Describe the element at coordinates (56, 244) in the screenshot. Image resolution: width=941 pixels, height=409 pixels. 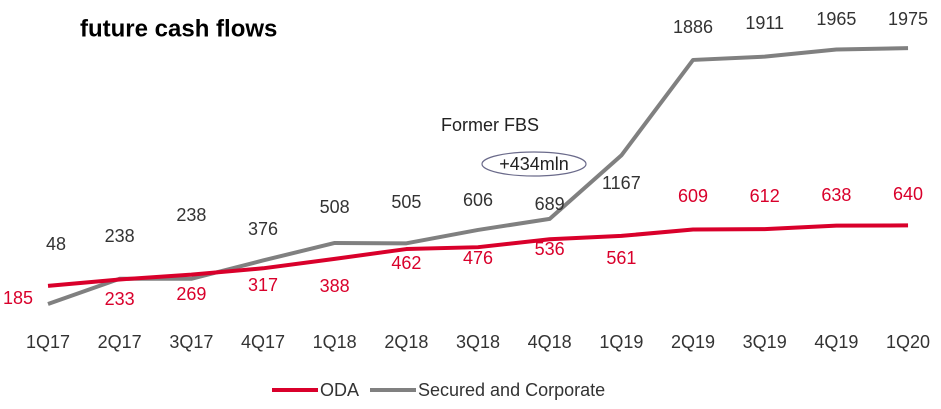
I see `data-label: 48` at that location.